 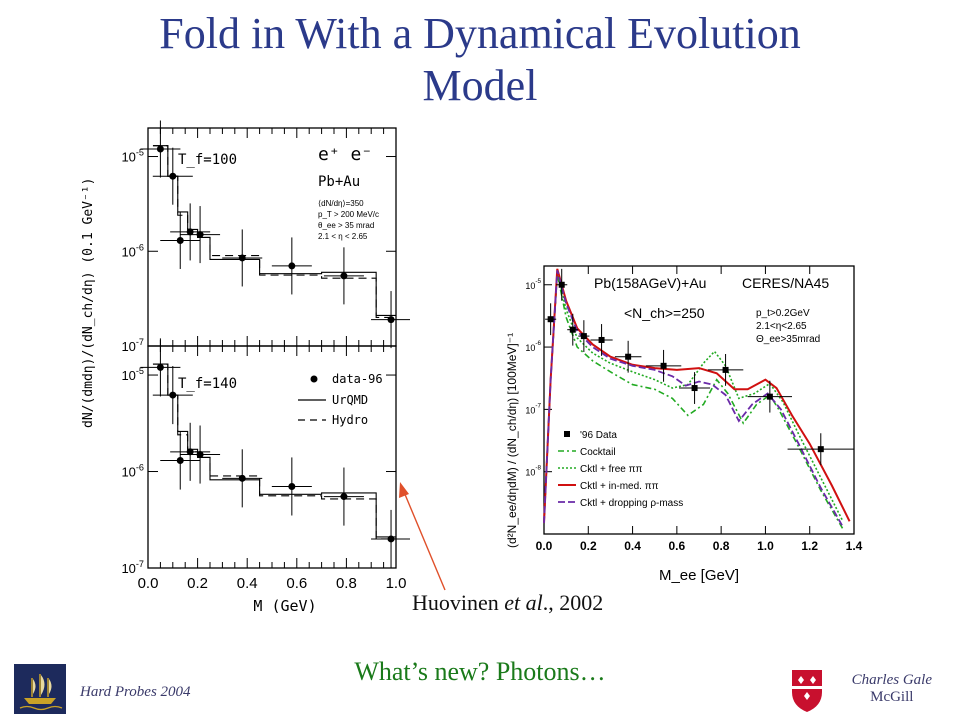 What do you see at coordinates (765, 546) in the screenshot?
I see `right-x-tick-label: 1.0` at bounding box center [765, 546].